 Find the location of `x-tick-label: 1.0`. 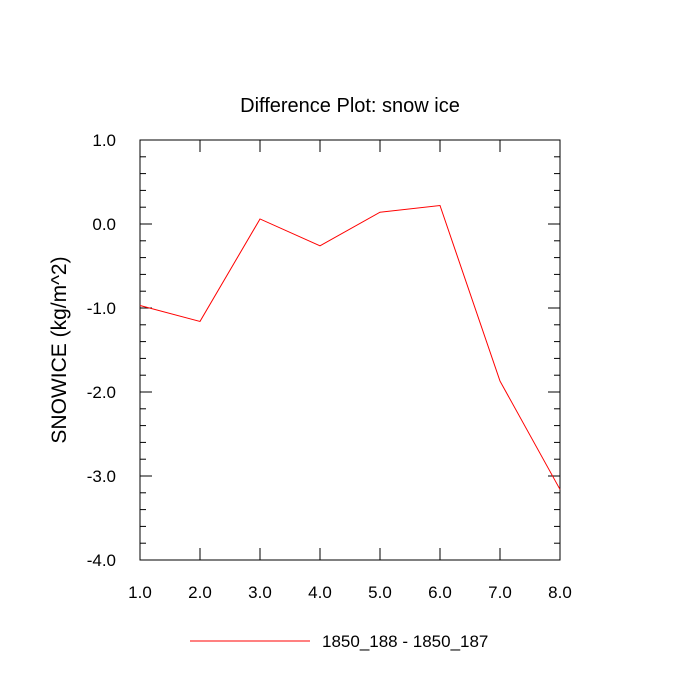

x-tick-label: 1.0 is located at coordinates (140, 592).